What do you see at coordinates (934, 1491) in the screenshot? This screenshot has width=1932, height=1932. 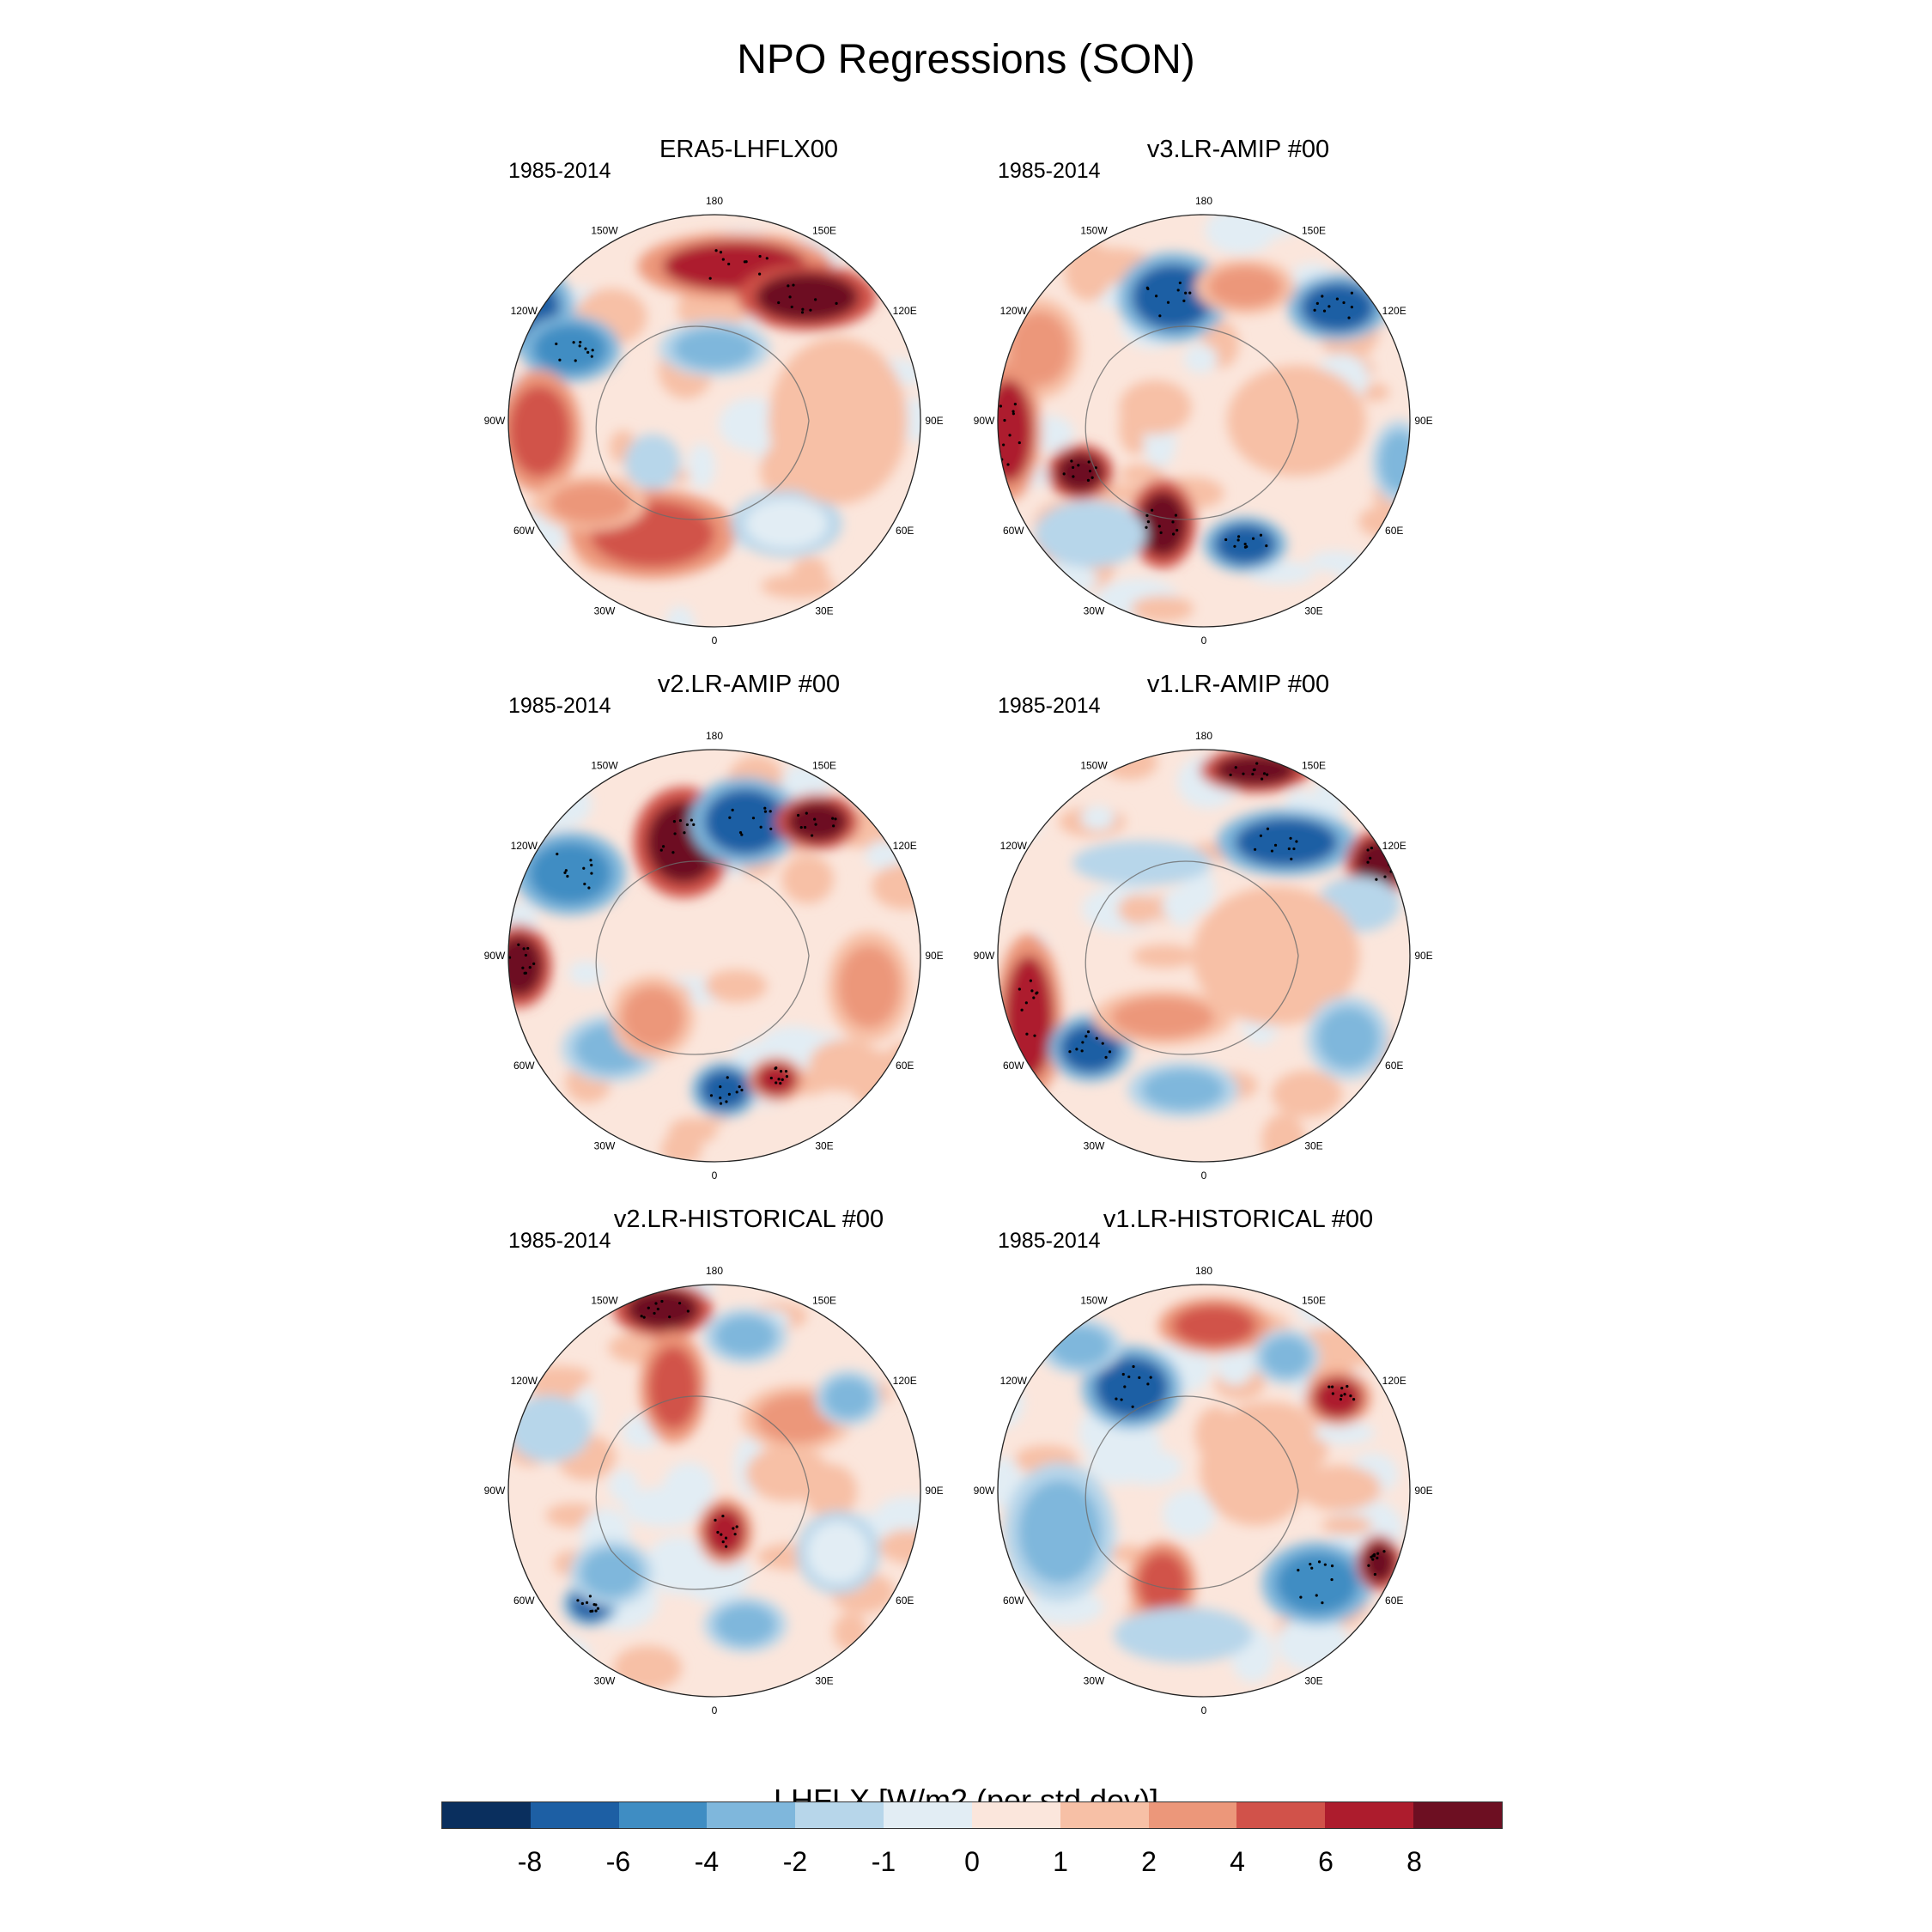 I see `longitude-label: 90E` at bounding box center [934, 1491].